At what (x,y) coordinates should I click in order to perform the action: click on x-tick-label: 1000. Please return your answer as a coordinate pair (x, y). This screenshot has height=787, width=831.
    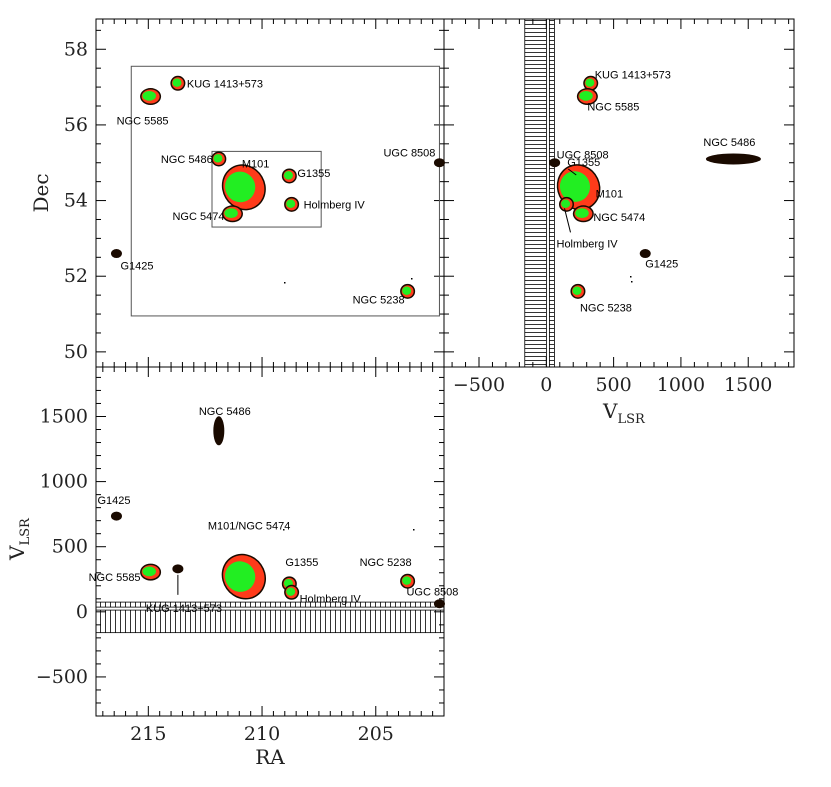
    Looking at the image, I should click on (681, 385).